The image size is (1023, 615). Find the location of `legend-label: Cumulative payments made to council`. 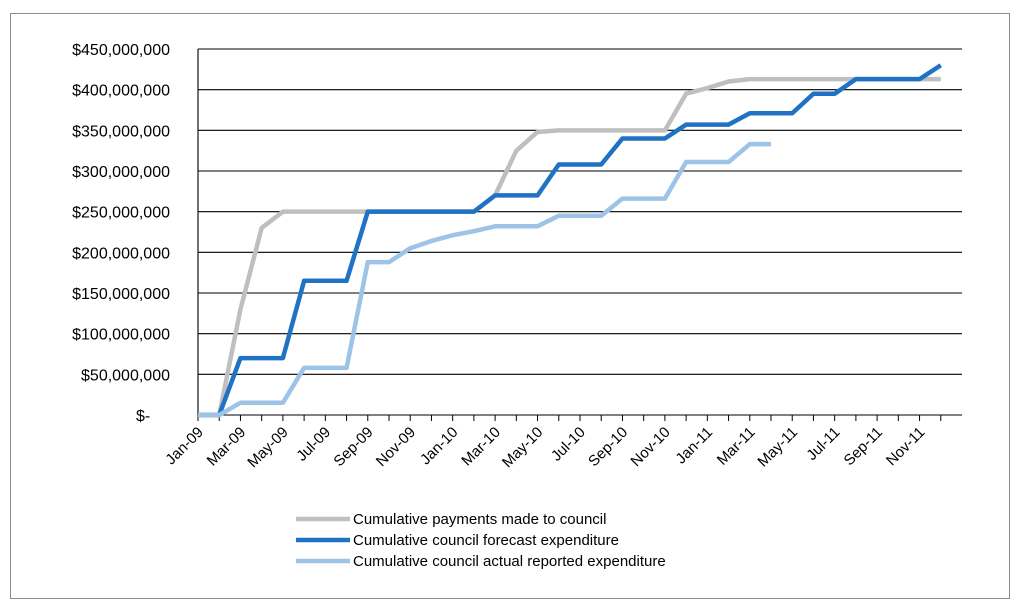

legend-label: Cumulative payments made to council is located at coordinates (479, 519).